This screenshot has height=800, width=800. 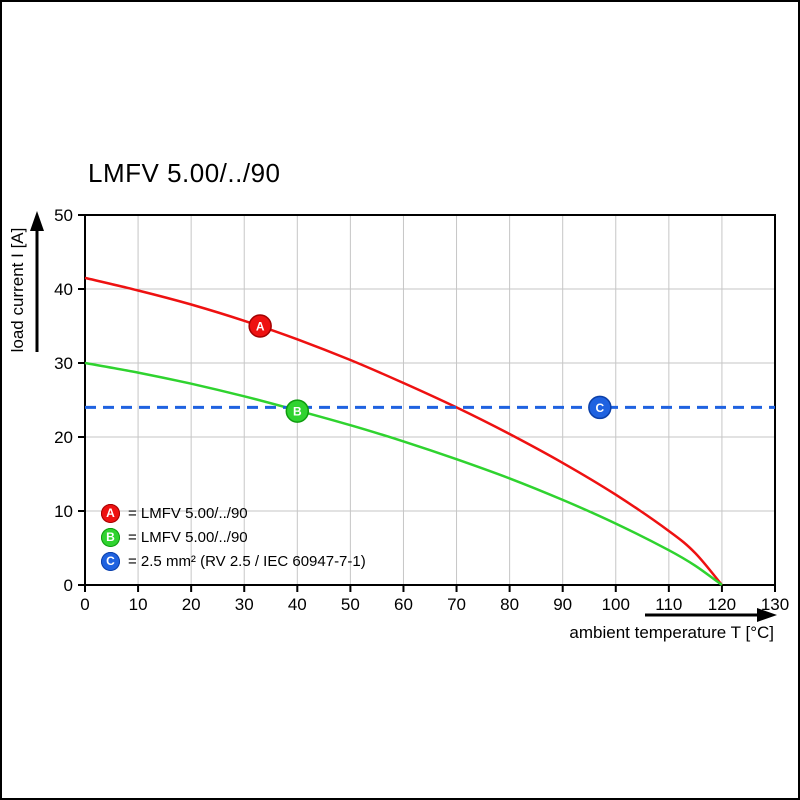 What do you see at coordinates (616, 604) in the screenshot?
I see `x-tick-label: 100` at bounding box center [616, 604].